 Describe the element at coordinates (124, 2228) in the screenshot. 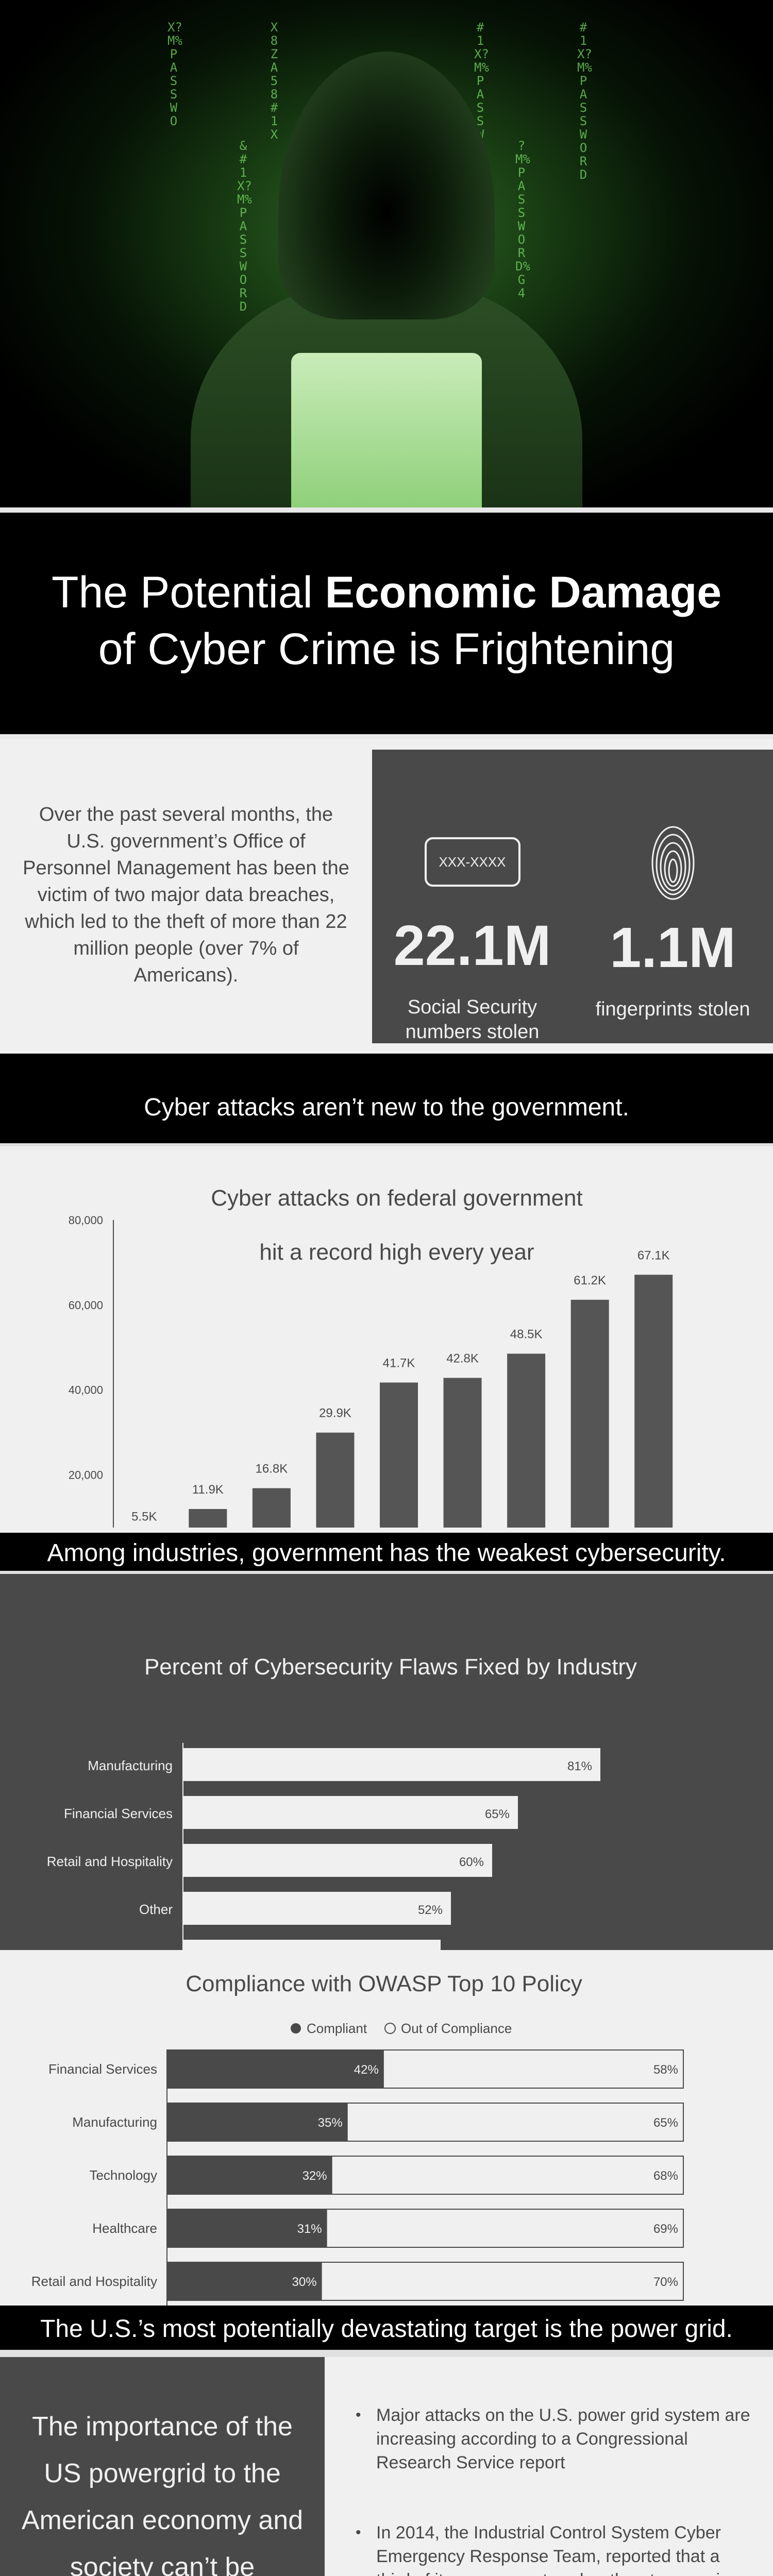

I see `category-label: Healthcare` at that location.